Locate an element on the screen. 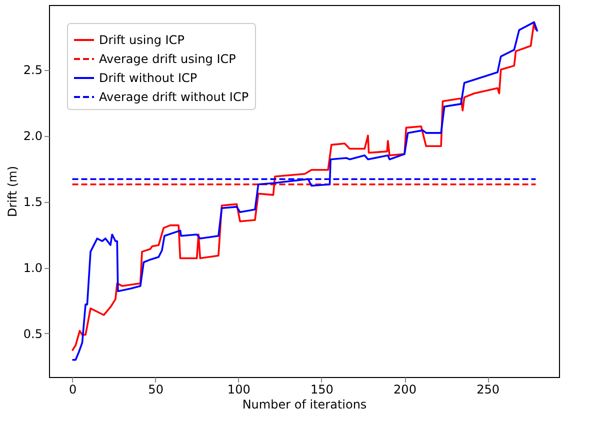 This screenshot has height=436, width=598. x-axis-title: Number of iterations is located at coordinates (304, 405).